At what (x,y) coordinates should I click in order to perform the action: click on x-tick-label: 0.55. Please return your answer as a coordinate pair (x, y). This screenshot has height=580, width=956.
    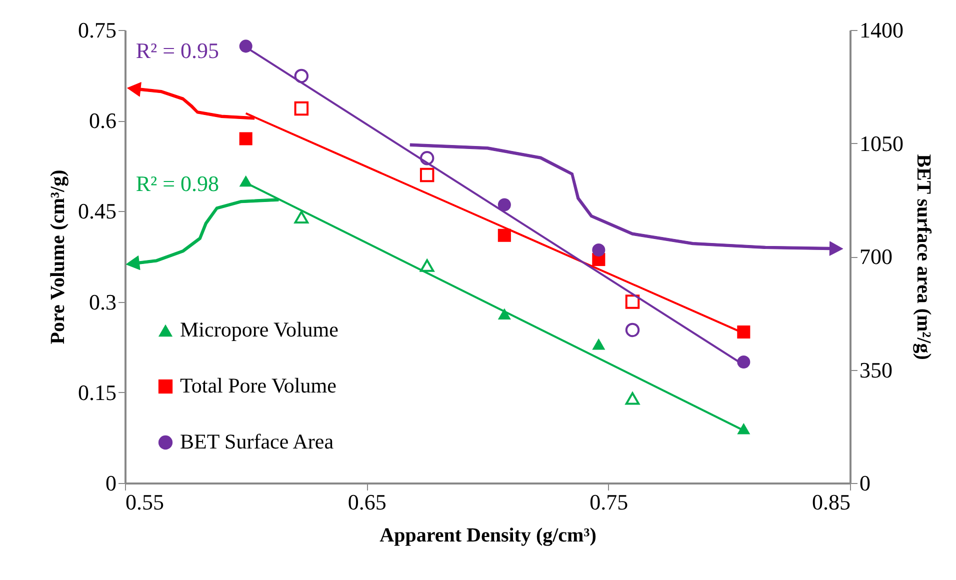
    Looking at the image, I should click on (145, 502).